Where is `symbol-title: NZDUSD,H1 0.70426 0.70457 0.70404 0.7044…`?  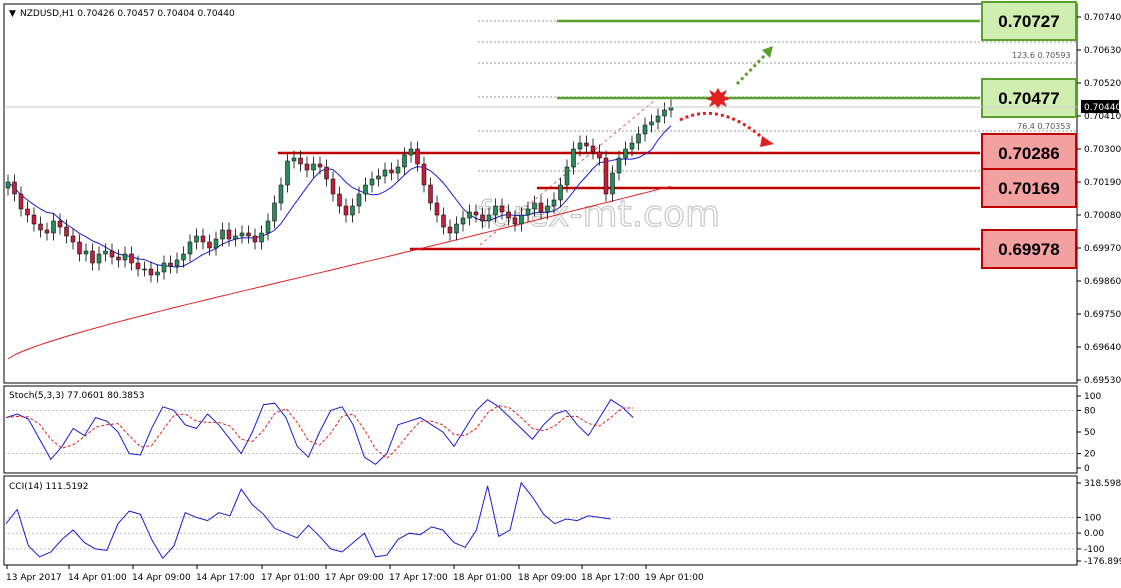
symbol-title: NZDUSD,H1 0.70426 0.70457 0.70404 0.7044… is located at coordinates (127, 14).